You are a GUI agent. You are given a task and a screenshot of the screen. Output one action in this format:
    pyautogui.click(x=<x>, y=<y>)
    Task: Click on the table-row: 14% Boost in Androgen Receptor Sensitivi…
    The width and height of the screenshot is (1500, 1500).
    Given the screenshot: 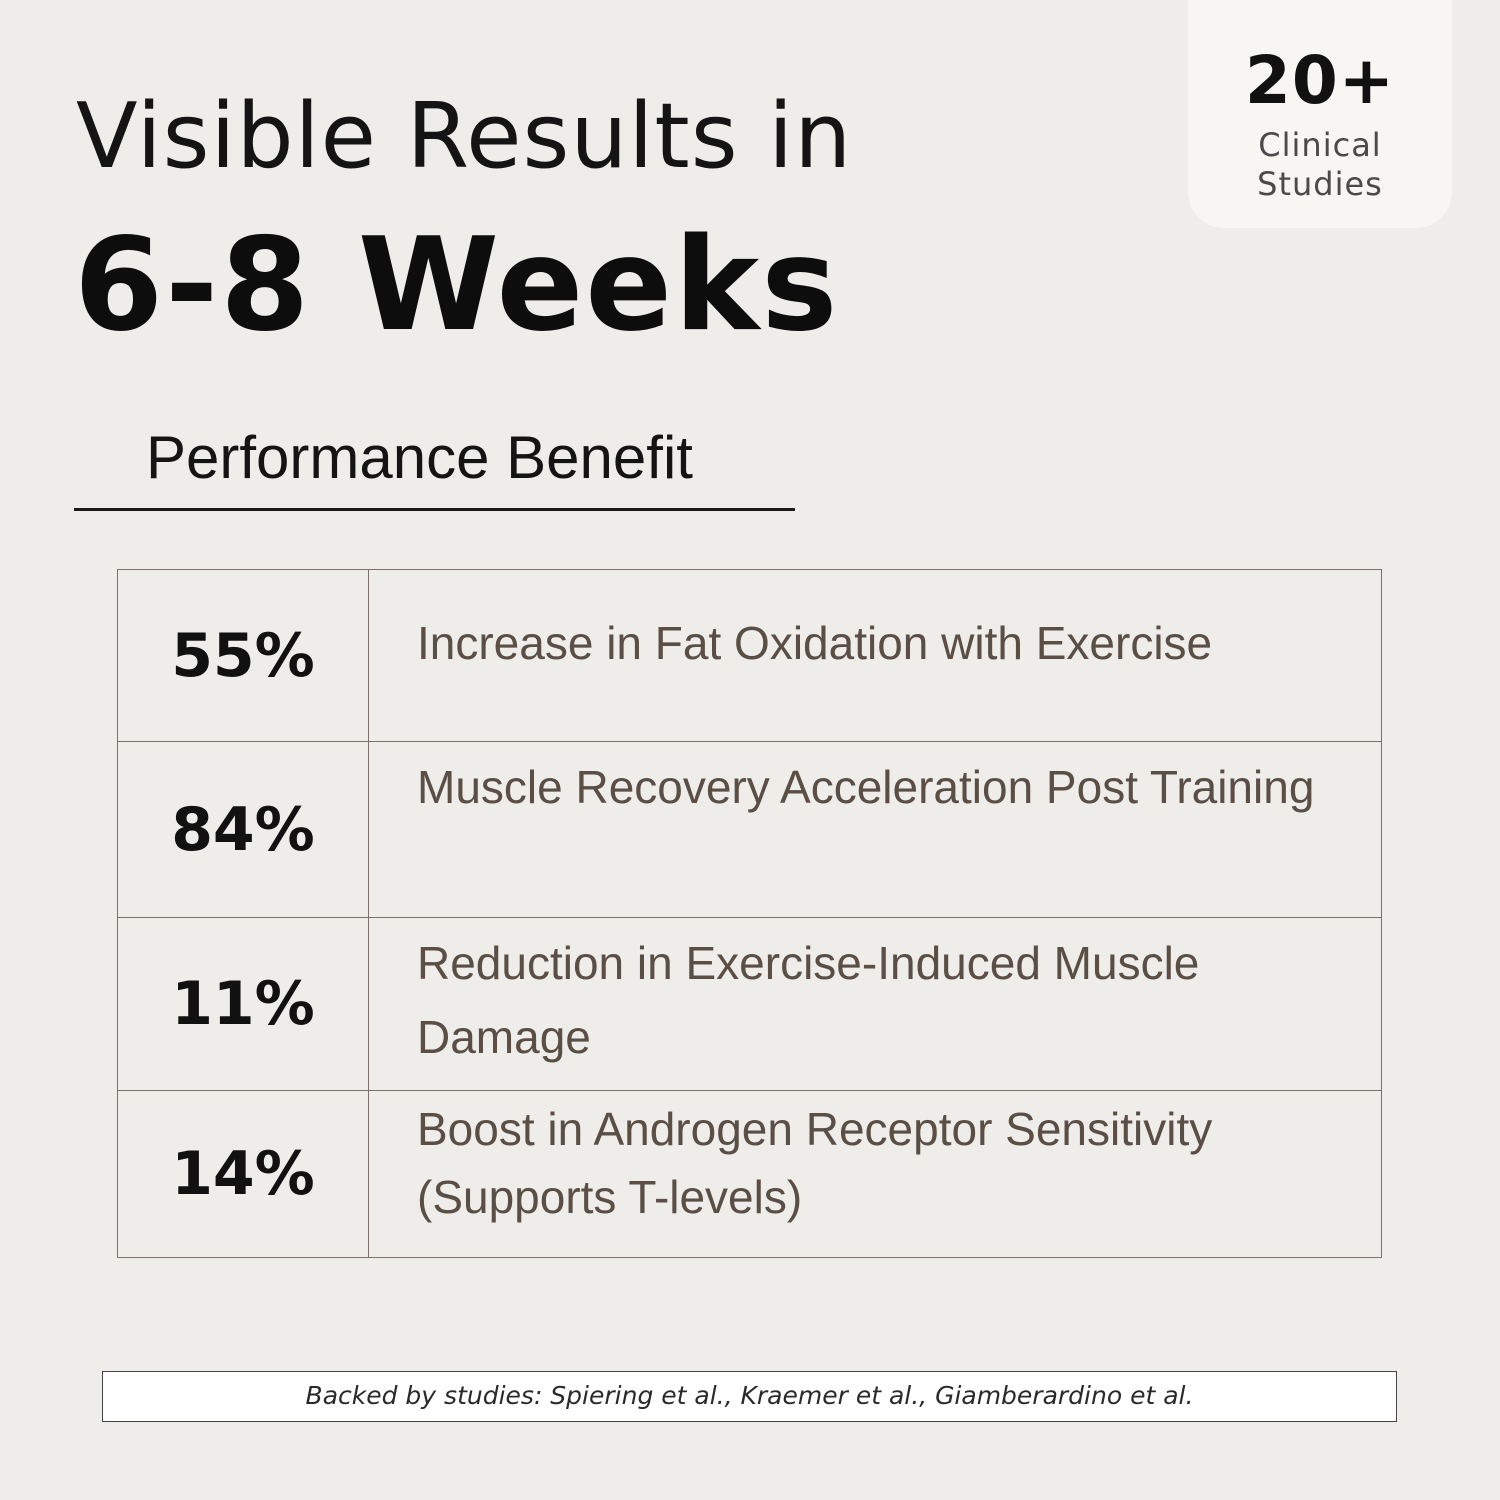 What is the action you would take?
    pyautogui.click(x=749, y=1174)
    